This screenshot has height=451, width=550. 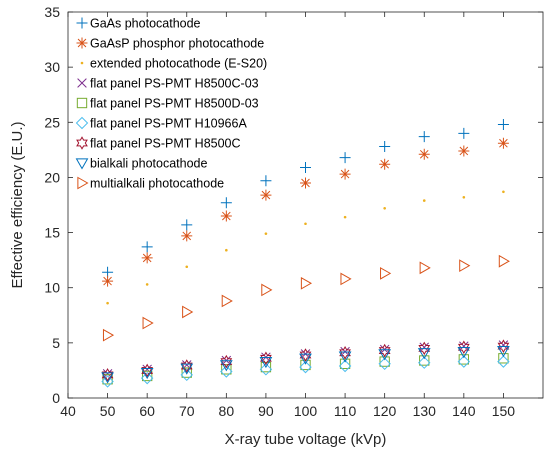 What do you see at coordinates (17, 204) in the screenshot?
I see `y-axis-title: Effective efficiency (E.U.)` at bounding box center [17, 204].